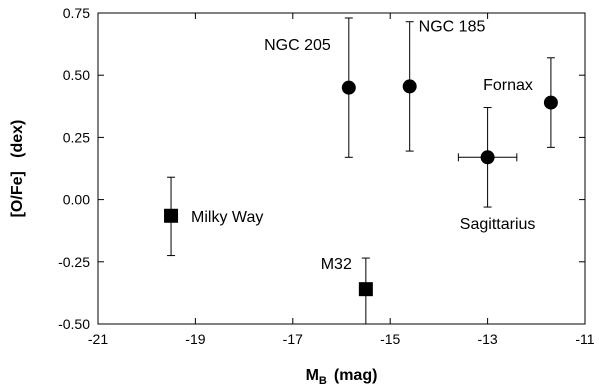 This screenshot has height=387, width=599. I want to click on m32-square-marker, so click(365, 289).